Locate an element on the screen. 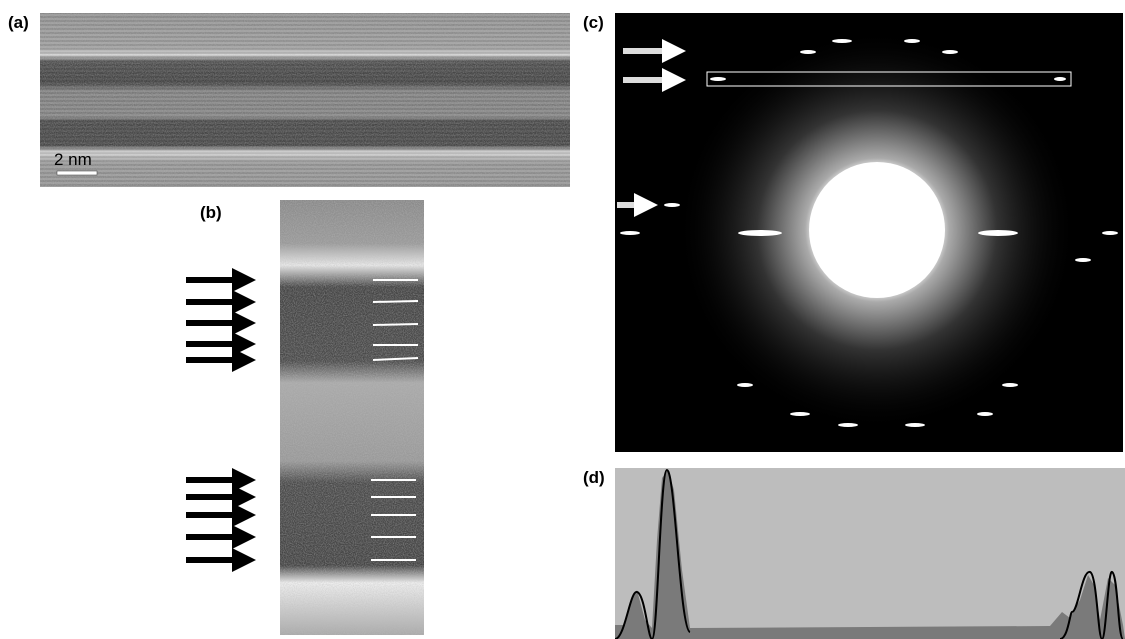 The image size is (1125, 639). panel-a-image is located at coordinates (305, 100).